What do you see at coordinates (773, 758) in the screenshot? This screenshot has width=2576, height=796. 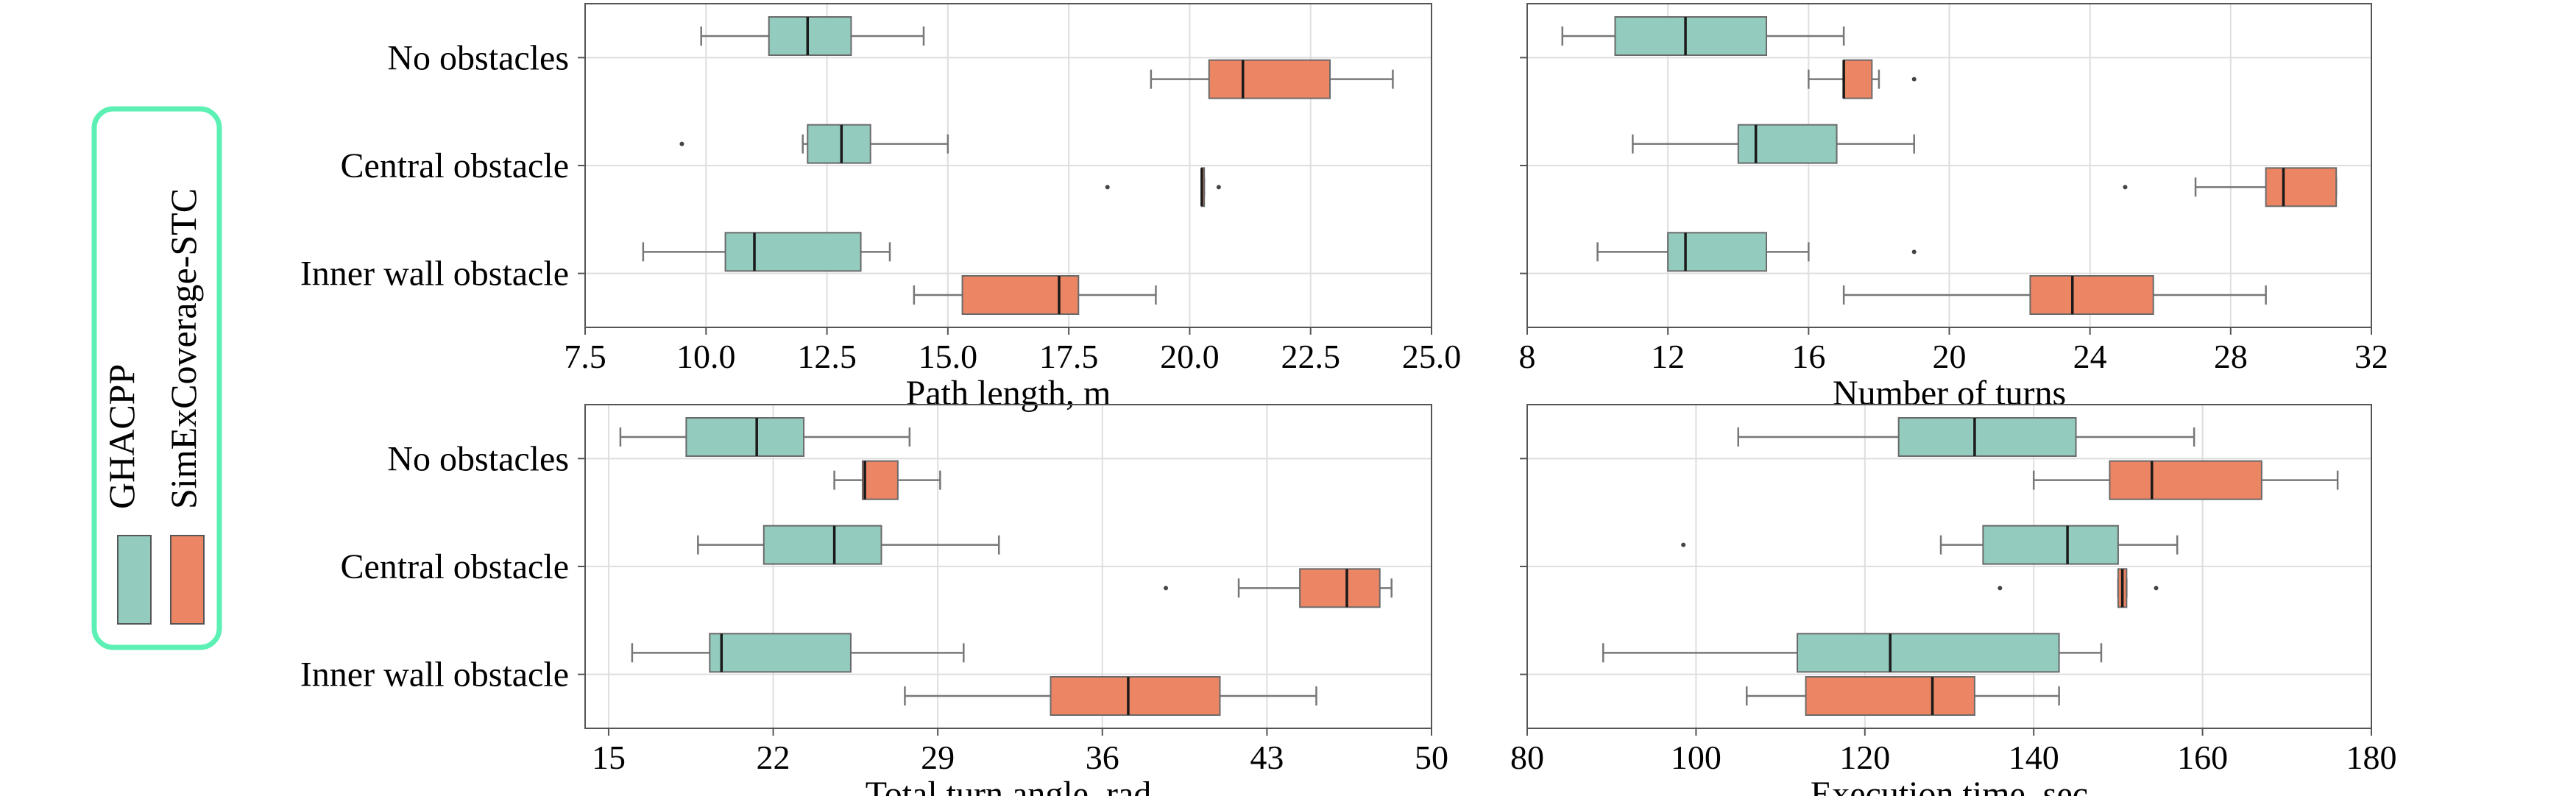 I see `x-tick-label: 22` at bounding box center [773, 758].